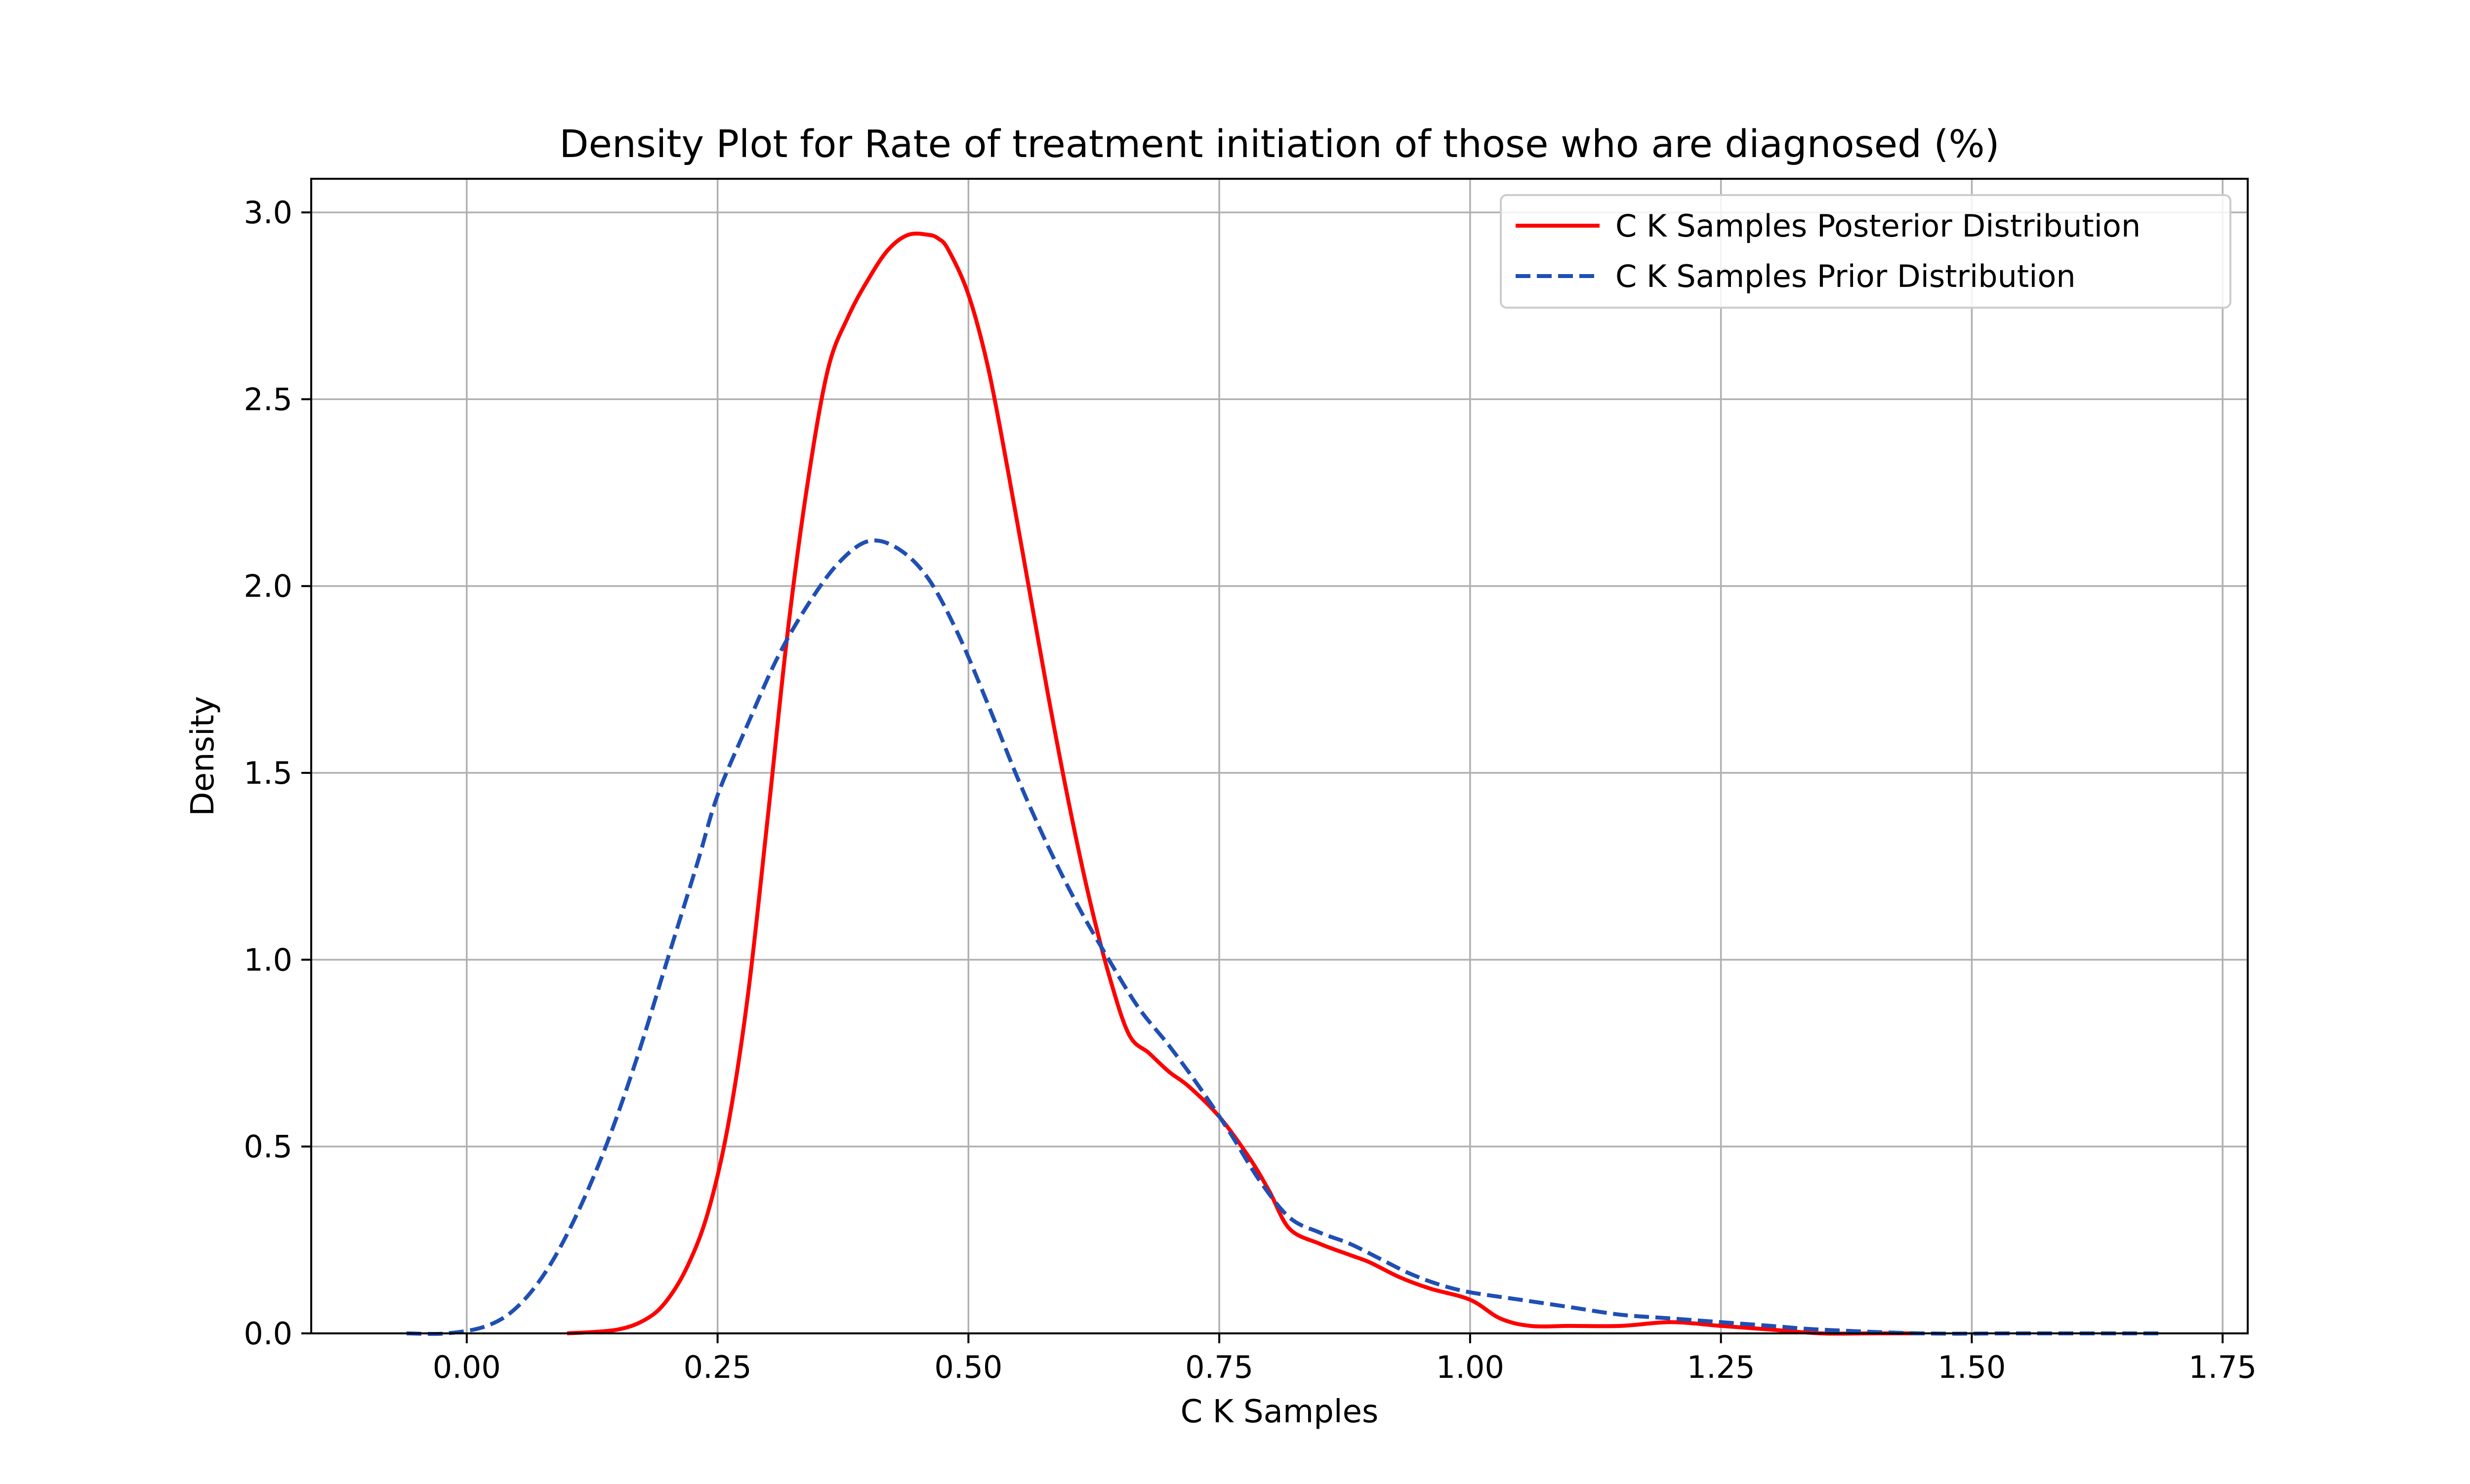  What do you see at coordinates (968, 1367) in the screenshot?
I see `x-tick-label: 0.50` at bounding box center [968, 1367].